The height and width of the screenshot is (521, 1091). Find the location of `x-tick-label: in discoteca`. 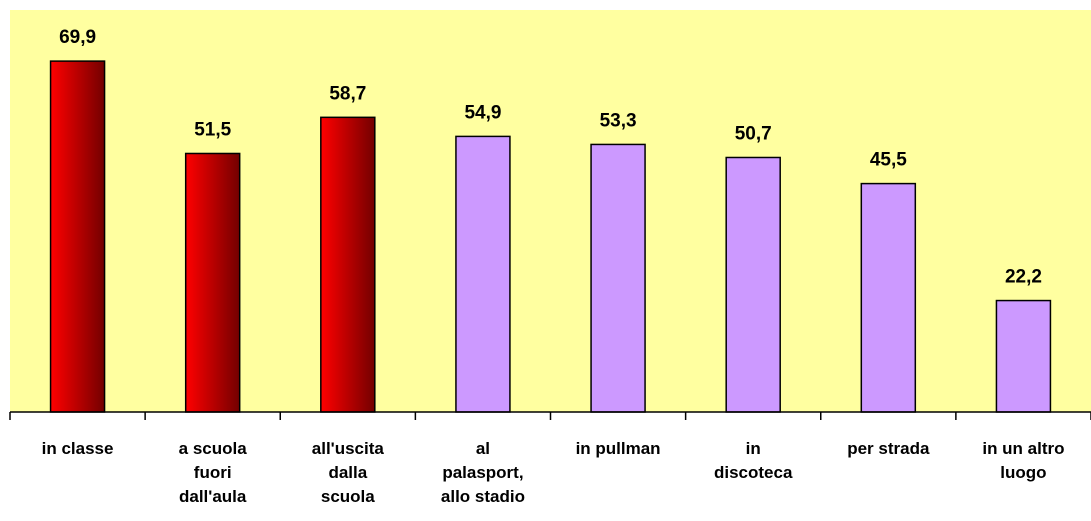

x-tick-label: in discoteca is located at coordinates (753, 460).